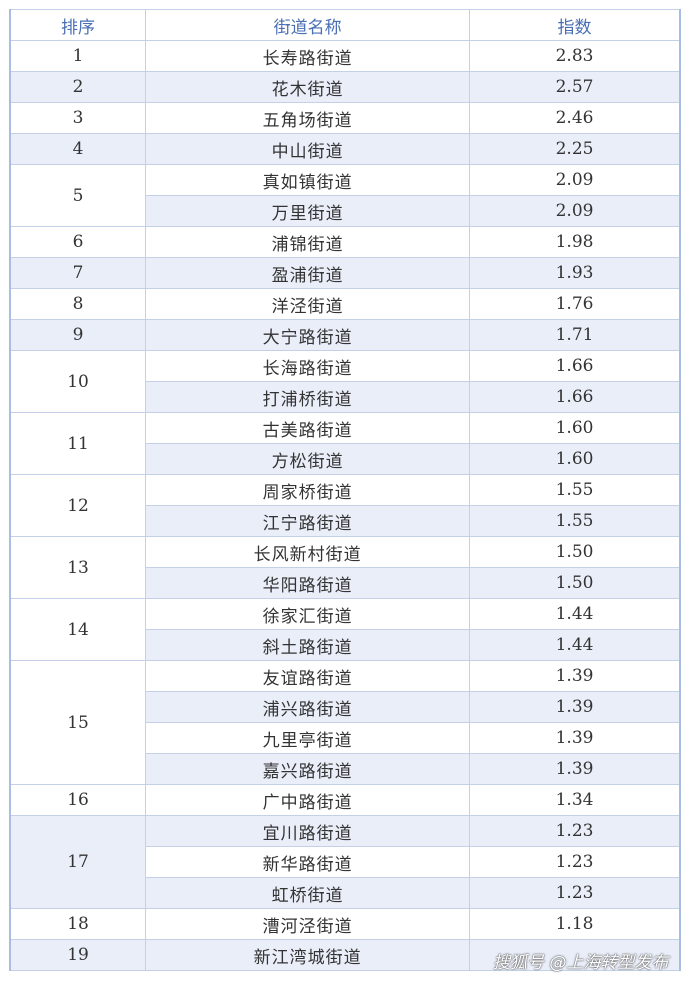 The width and height of the screenshot is (690, 981). Describe the element at coordinates (78, 195) in the screenshot. I see `rank-cell: 5` at that location.